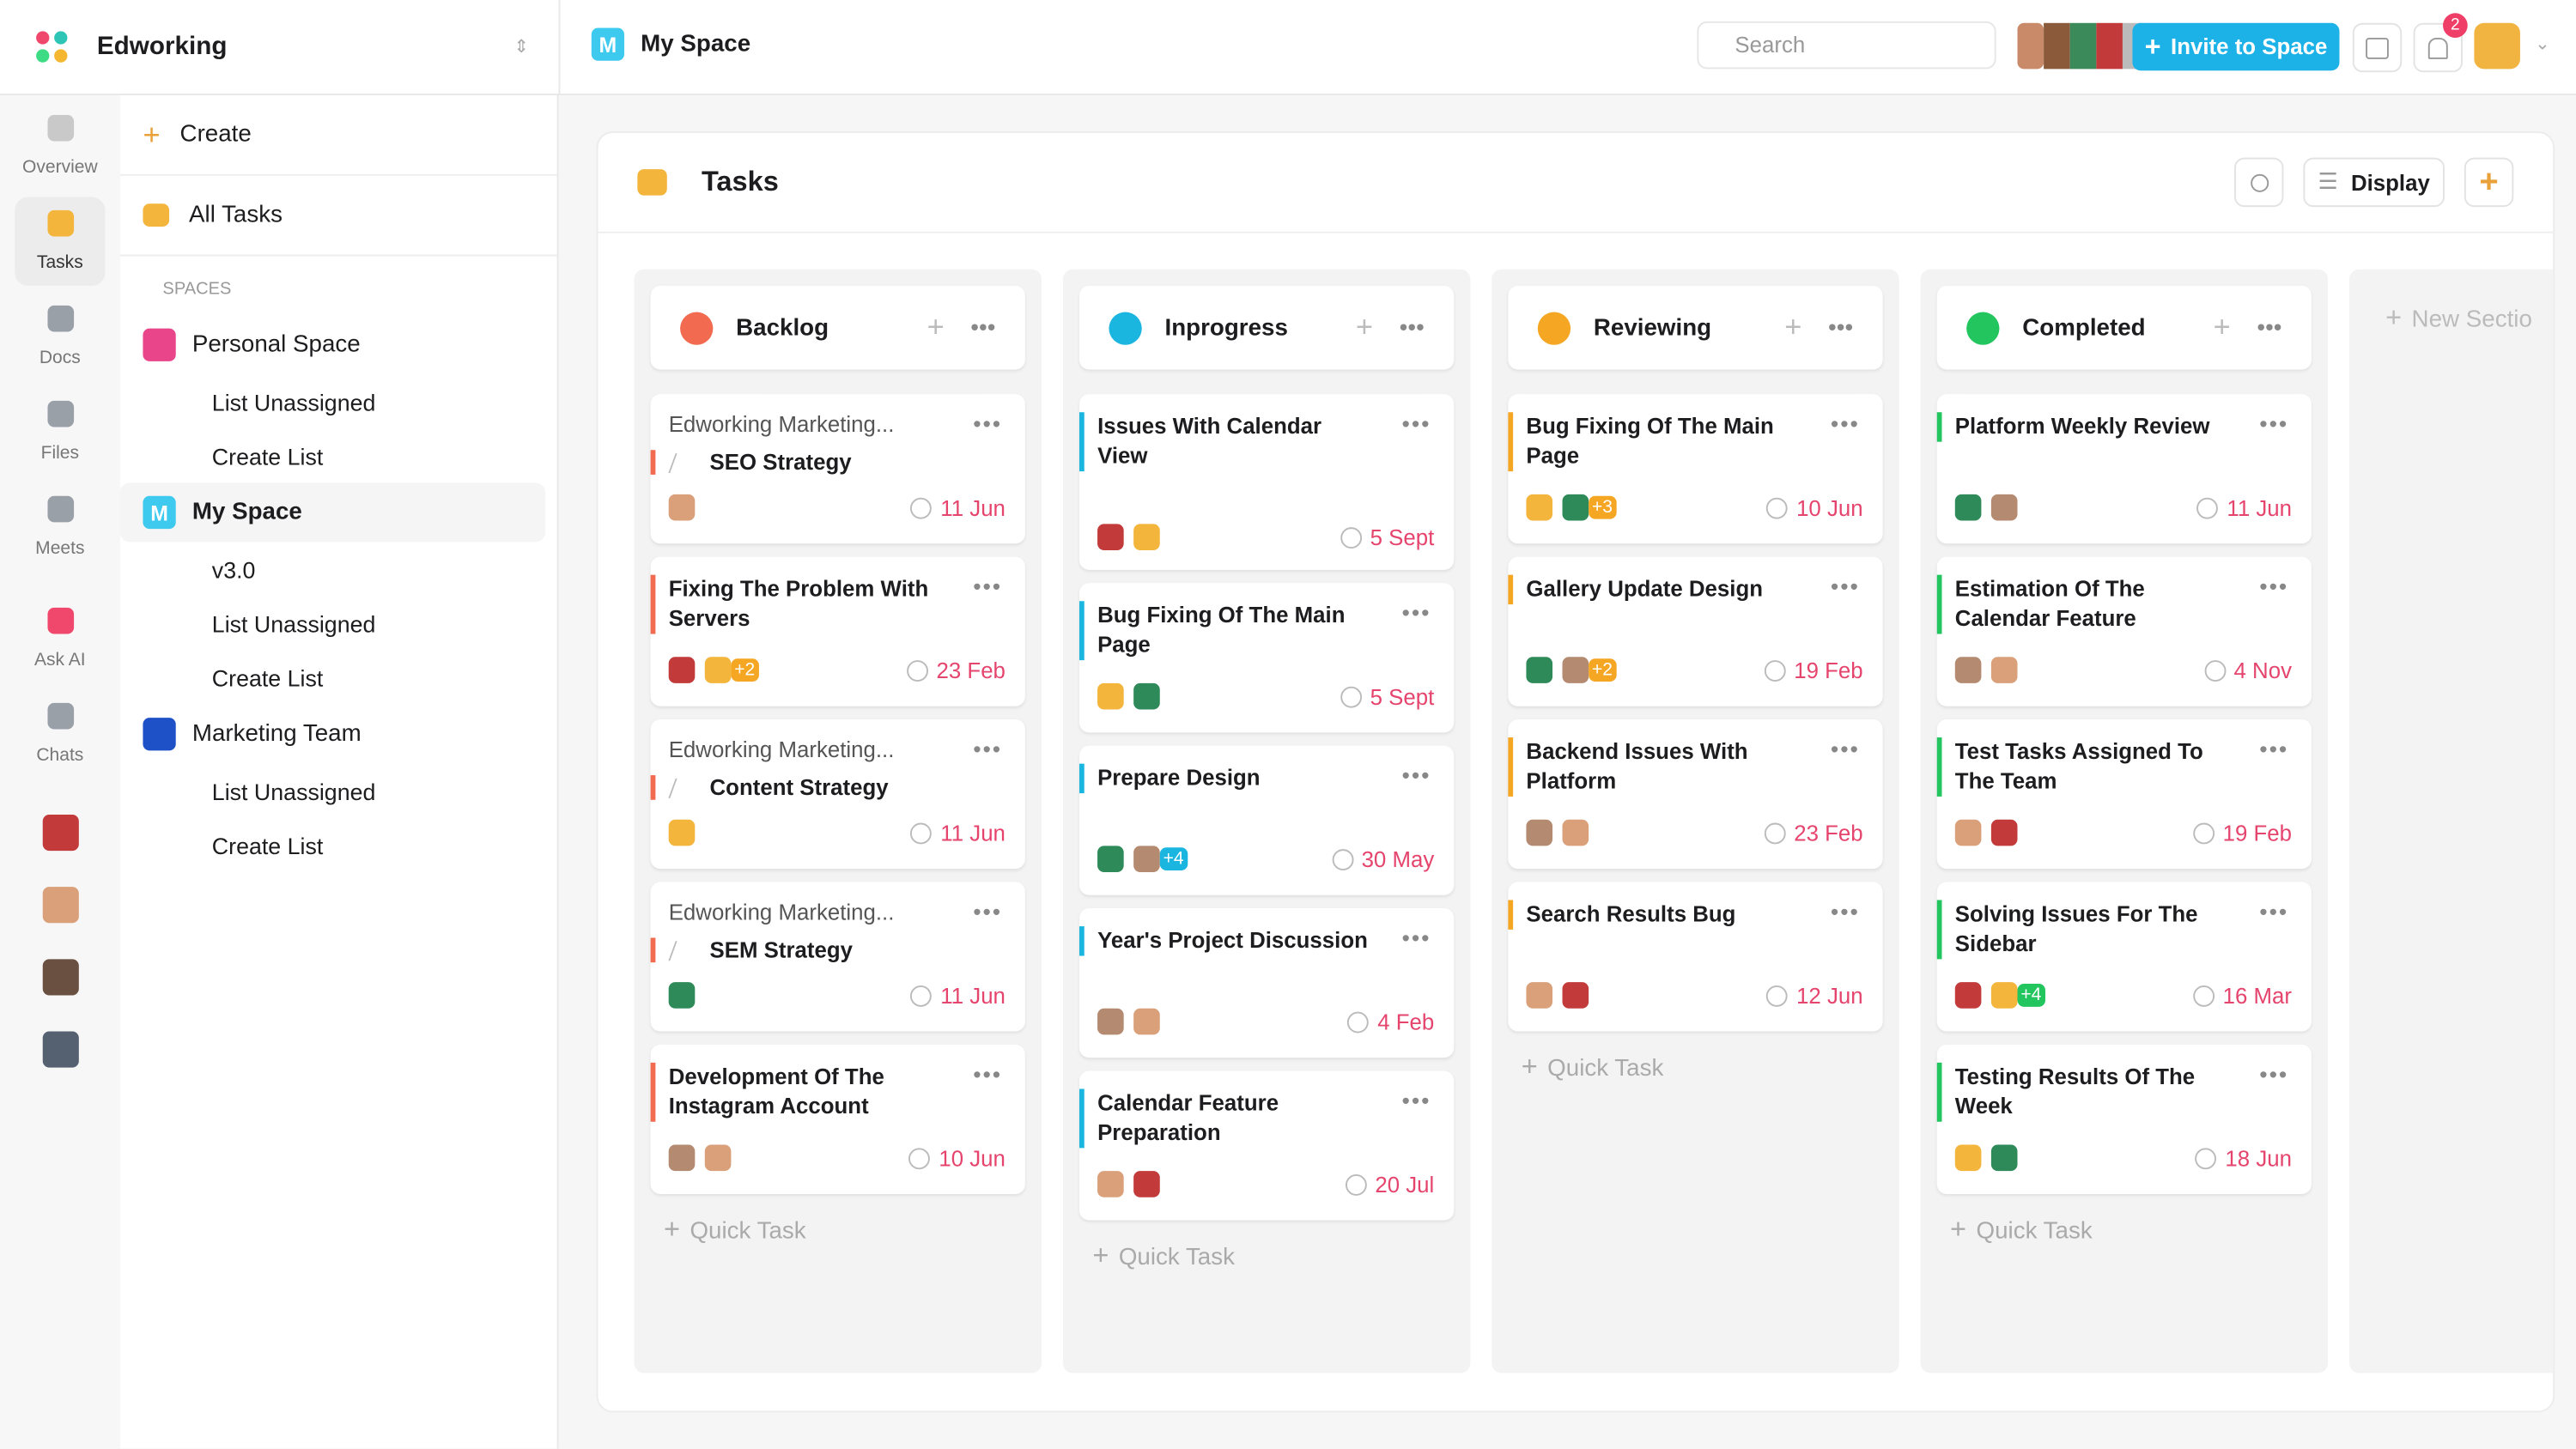  What do you see at coordinates (970, 670) in the screenshot?
I see `due-date-text: 23 Feb` at bounding box center [970, 670].